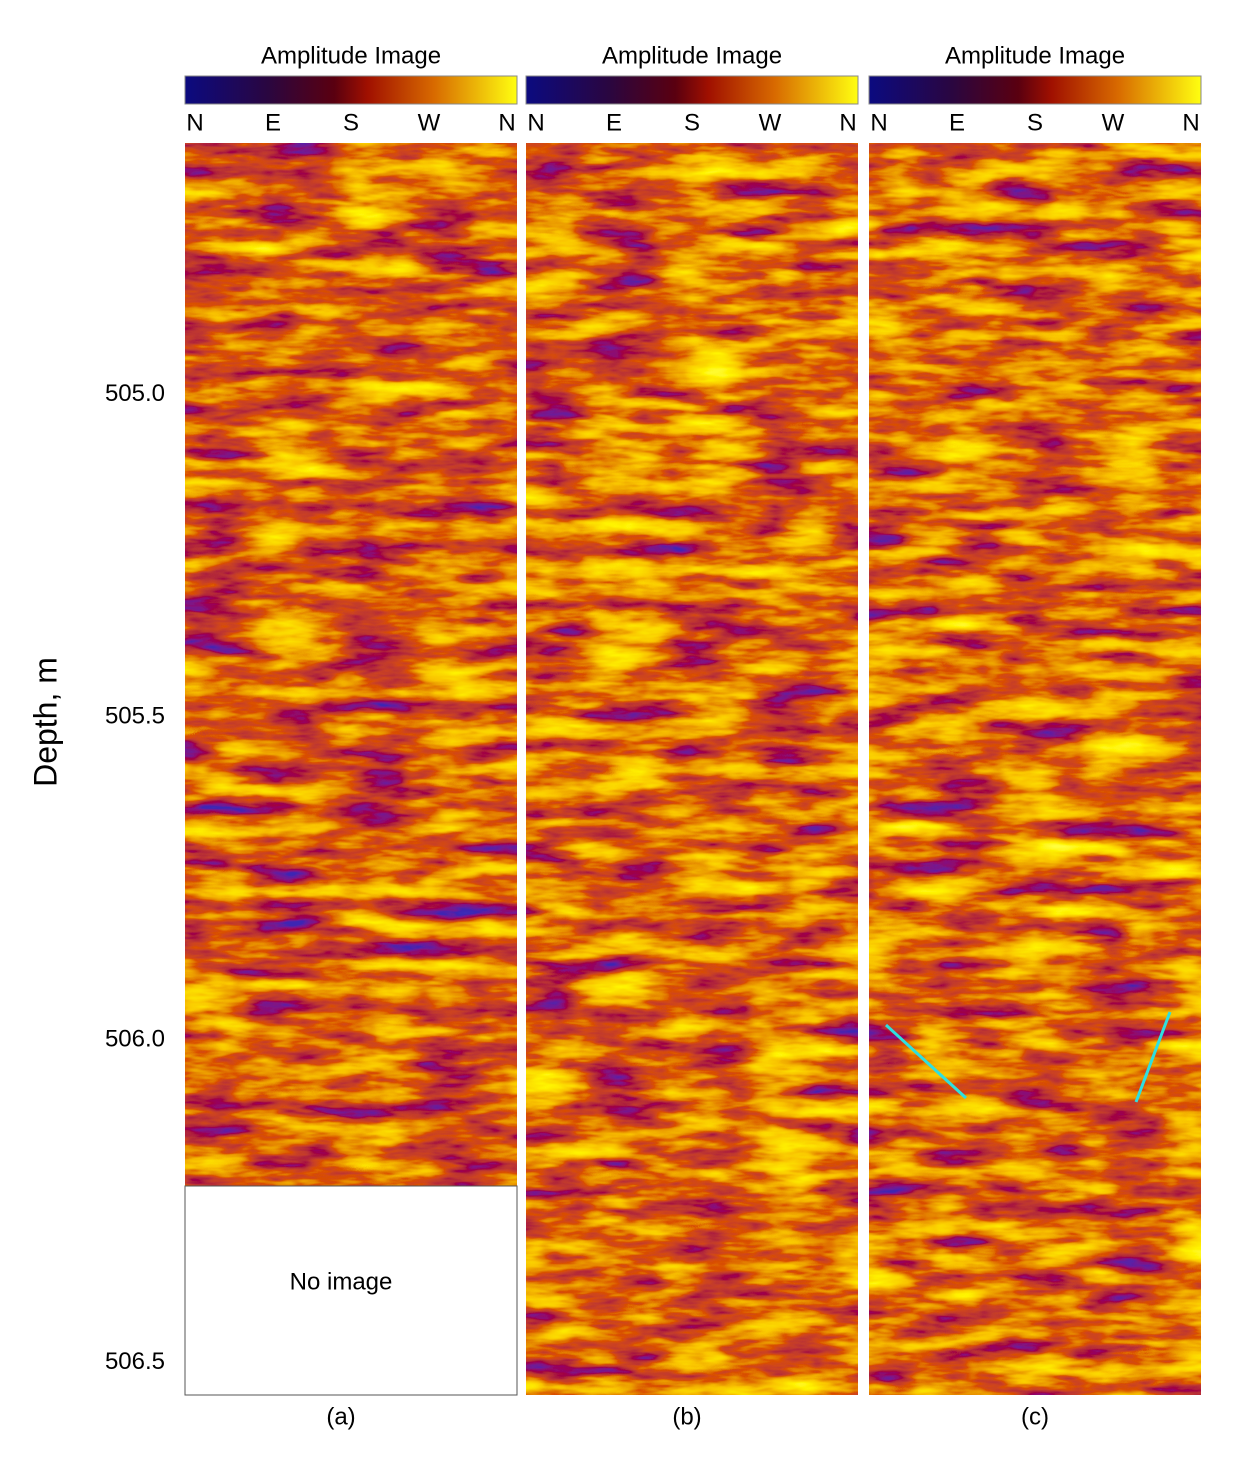 This screenshot has width=1245, height=1462. I want to click on no-image-note: No image, so click(341, 1281).